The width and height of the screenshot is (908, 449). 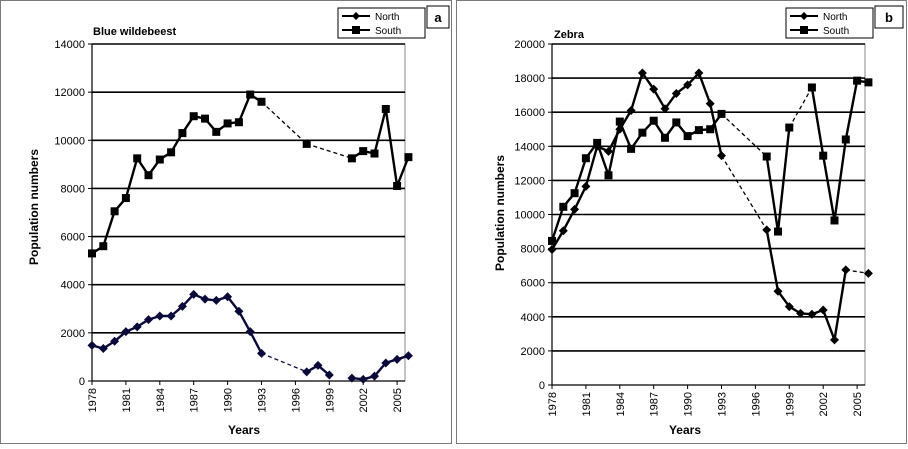 What do you see at coordinates (388, 31) in the screenshot?
I see `legend-south-label: South` at bounding box center [388, 31].